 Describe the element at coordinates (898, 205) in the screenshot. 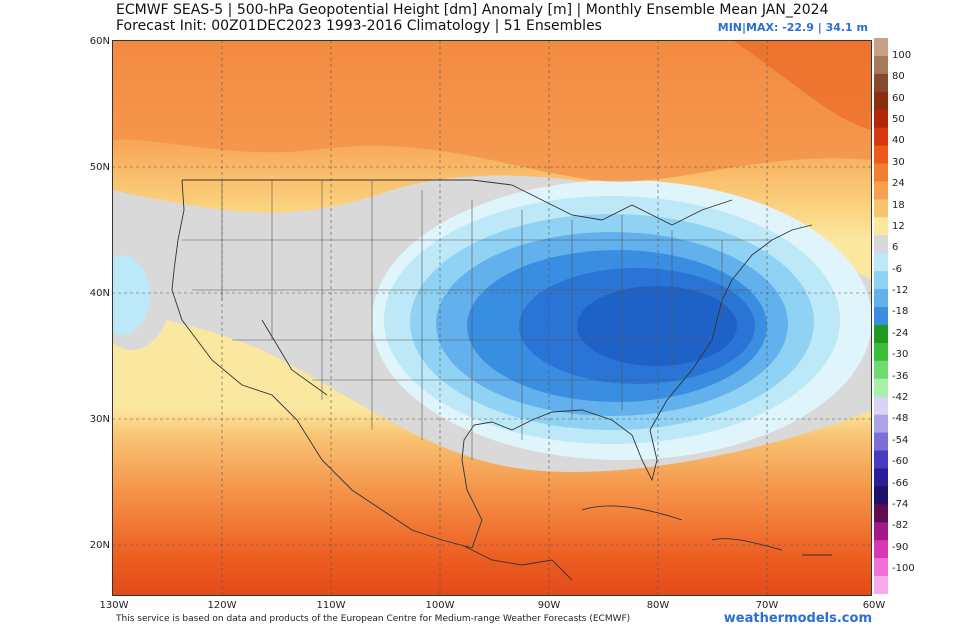

I see `colorbar-tick-label: 18` at that location.